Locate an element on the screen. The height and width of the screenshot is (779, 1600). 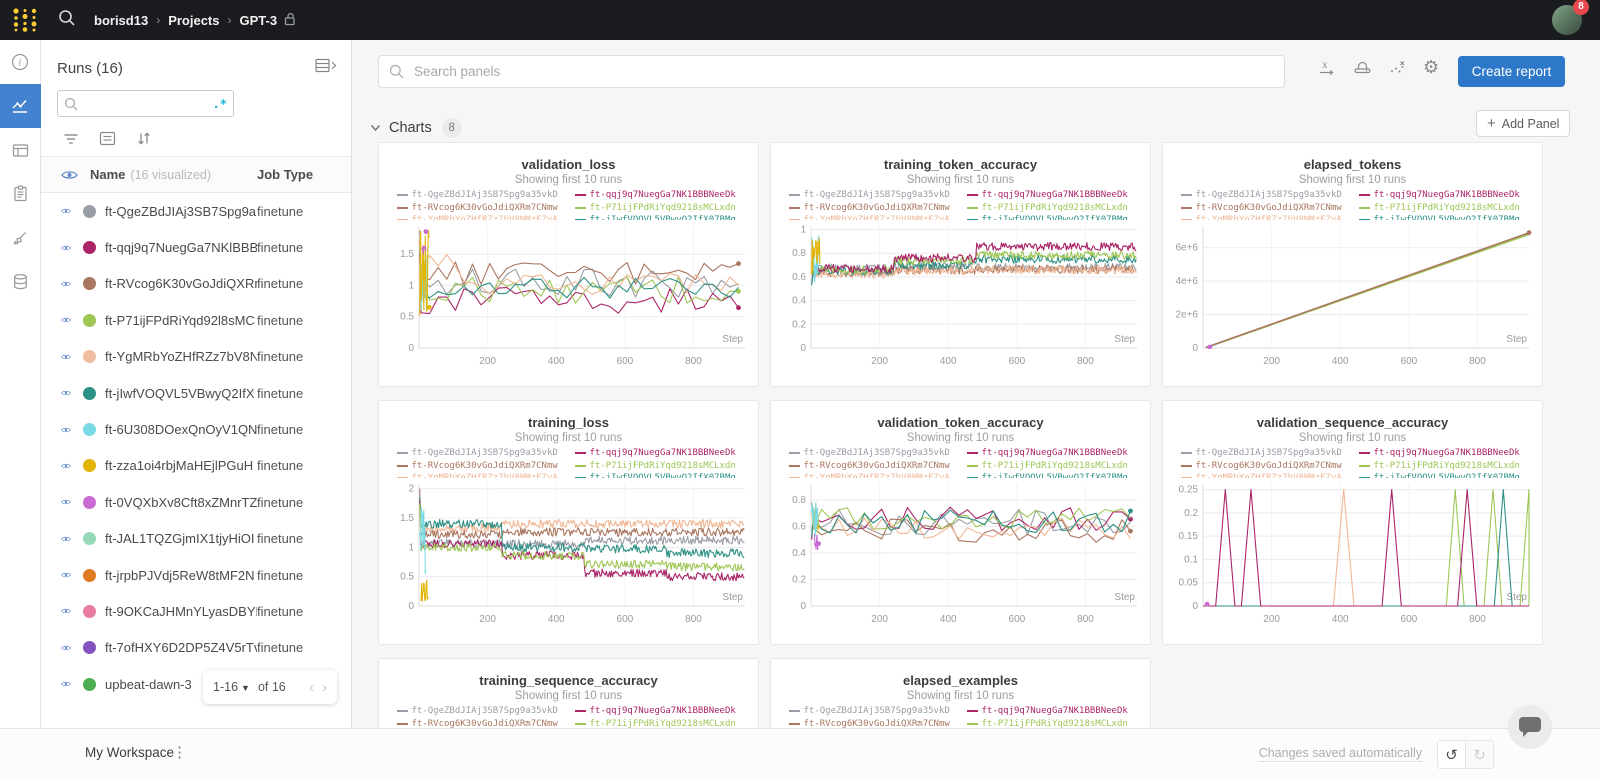
run-name: ft-9OKCaJHMnYLyasDBYF is located at coordinates (181, 611).